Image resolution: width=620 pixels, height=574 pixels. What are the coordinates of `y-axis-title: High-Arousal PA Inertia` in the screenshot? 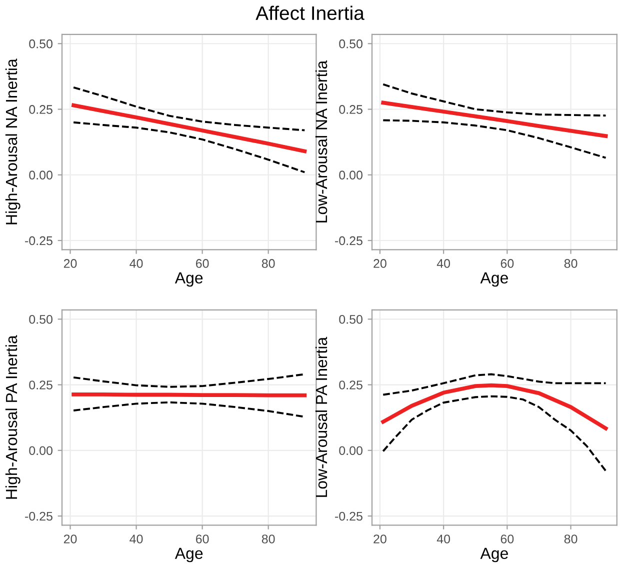 It's located at (12, 417).